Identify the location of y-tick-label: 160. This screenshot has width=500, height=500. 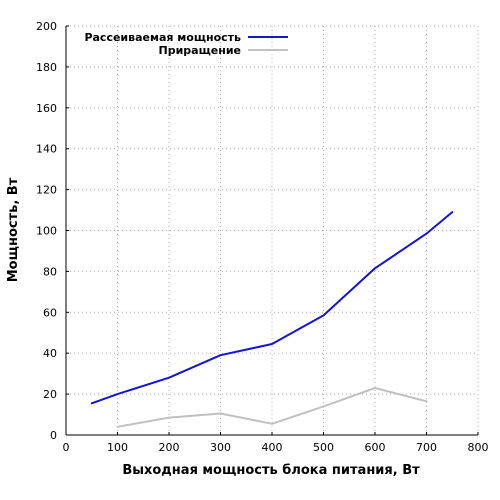
(46, 108).